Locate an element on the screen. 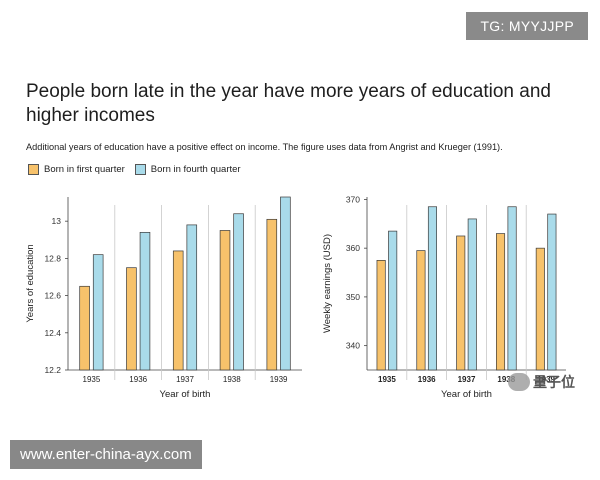 Image resolution: width=600 pixels, height=480 pixels. y-tick-label: 350 is located at coordinates (353, 297).